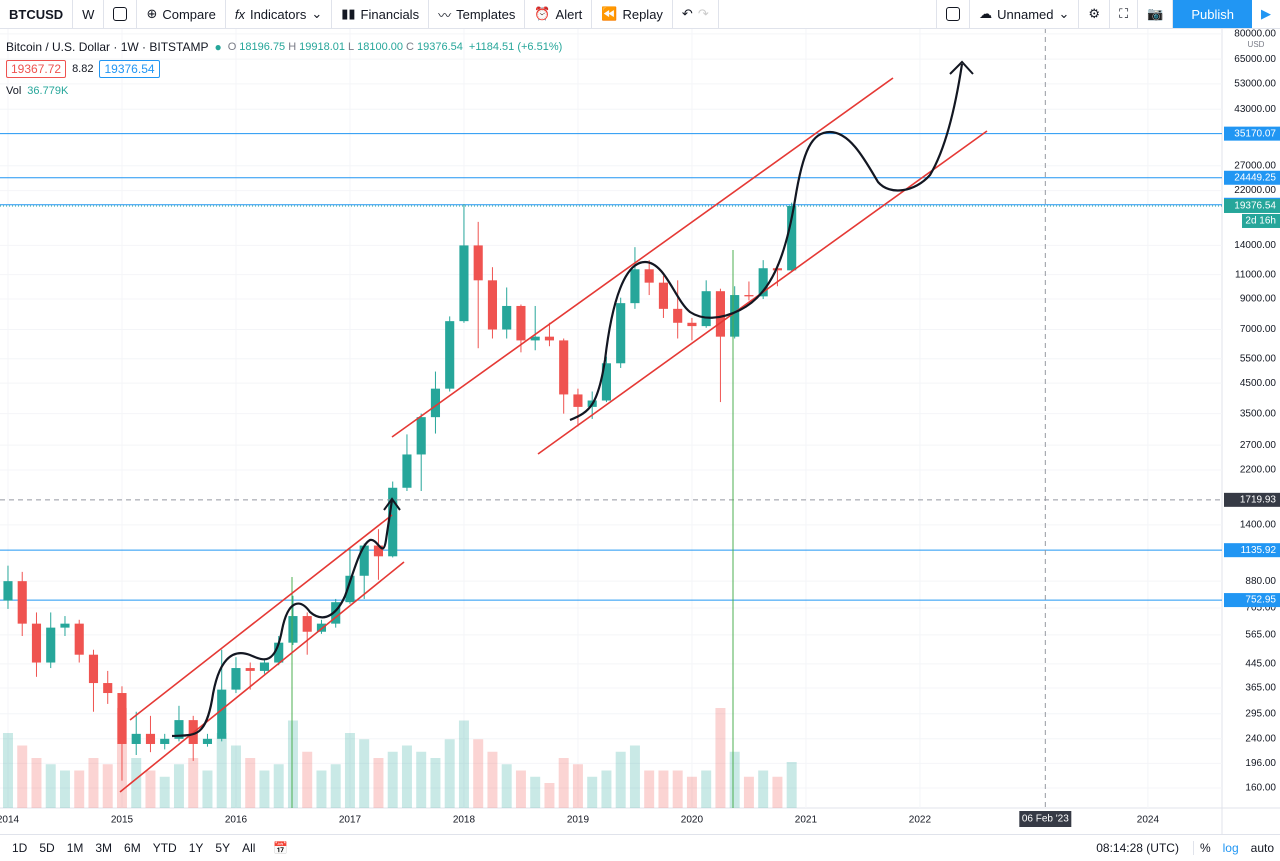 The width and height of the screenshot is (1280, 861). Describe the element at coordinates (129, 69) in the screenshot. I see `ask: 19376.54` at that location.